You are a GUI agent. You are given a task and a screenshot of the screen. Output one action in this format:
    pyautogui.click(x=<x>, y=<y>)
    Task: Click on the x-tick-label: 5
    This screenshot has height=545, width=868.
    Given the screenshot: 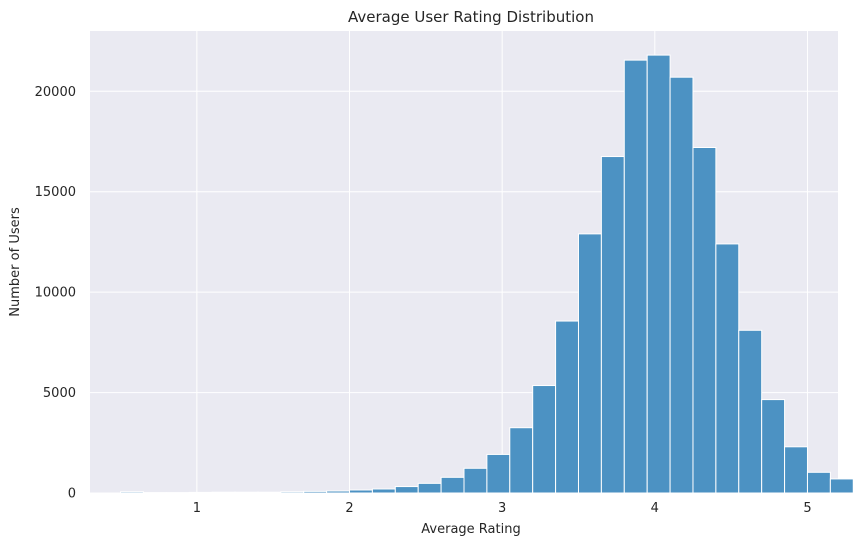 What is the action you would take?
    pyautogui.click(x=807, y=508)
    